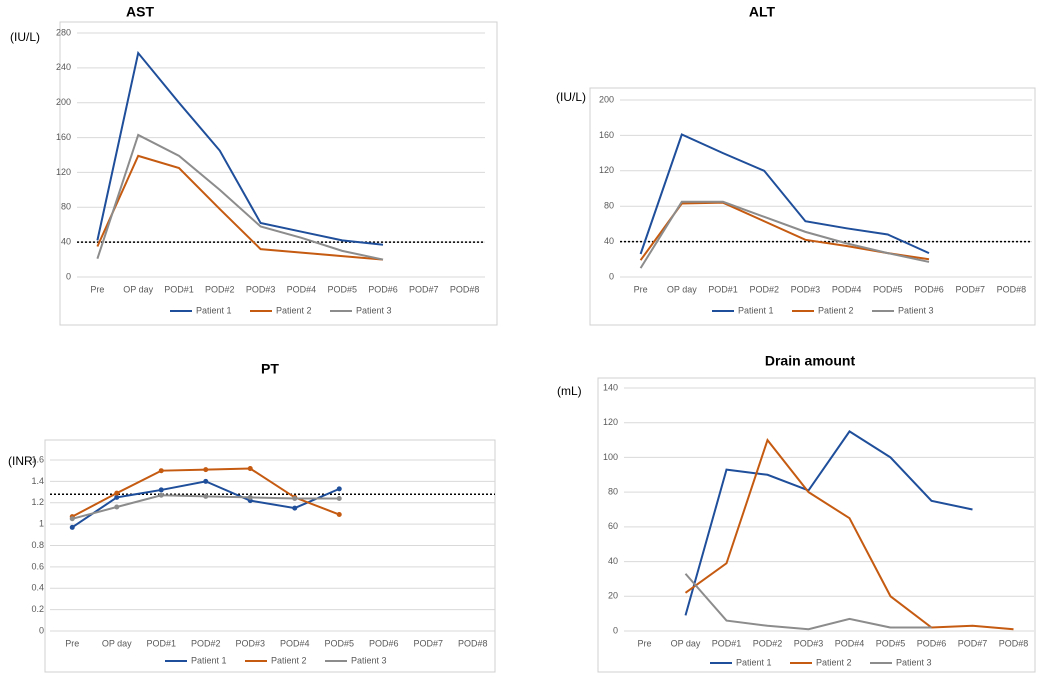 This screenshot has width=1053, height=685. I want to click on chart-title: AST, so click(140, 12).